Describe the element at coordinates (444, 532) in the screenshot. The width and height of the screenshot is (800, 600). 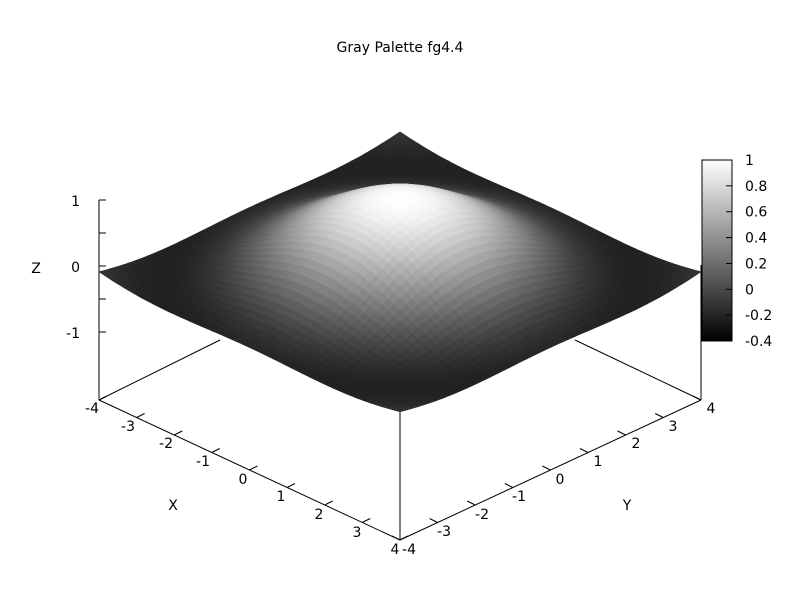
I see `y-tick-label: -3` at that location.